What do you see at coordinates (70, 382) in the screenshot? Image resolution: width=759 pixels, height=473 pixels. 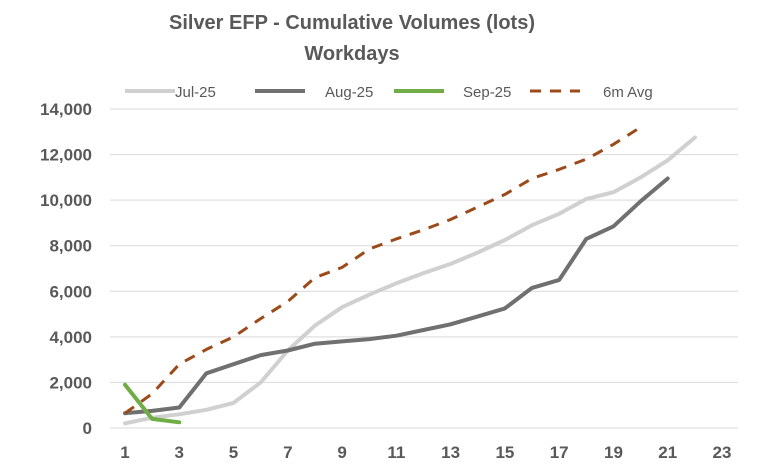 I see `y-tick-label: 2,000` at bounding box center [70, 382].